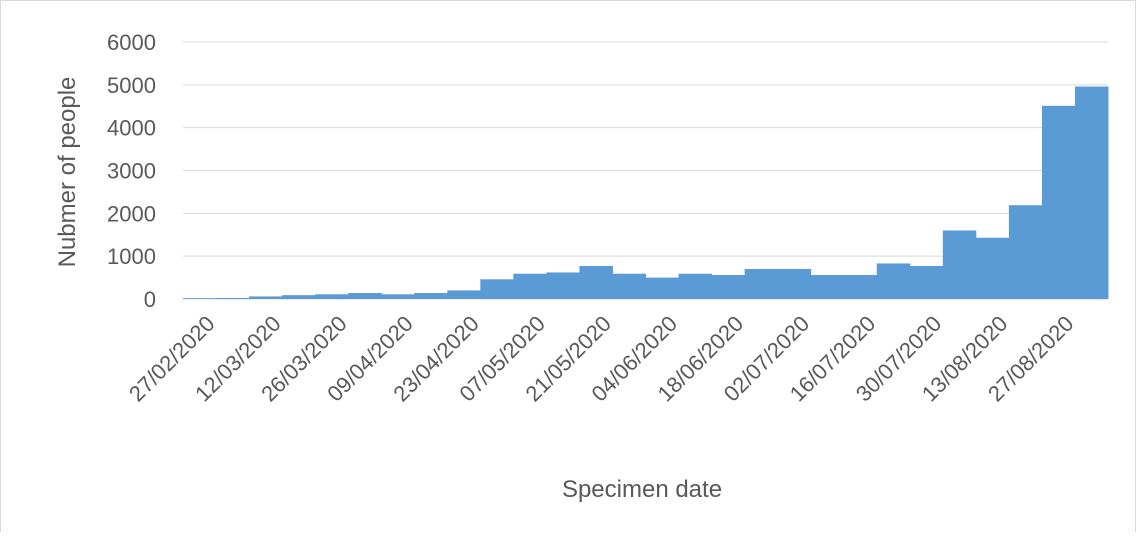  I want to click on y-tick-labels: 0 1000 2000 3000 4000 5000 6000, so click(131, 171).